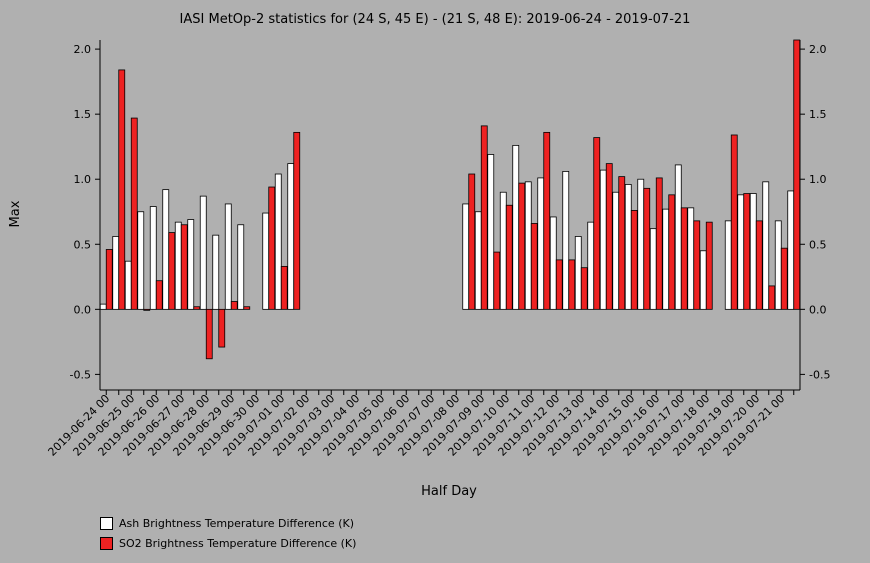 The height and width of the screenshot is (563, 870). What do you see at coordinates (818, 179) in the screenshot?
I see `y-tick-label-right: 1.0` at bounding box center [818, 179].